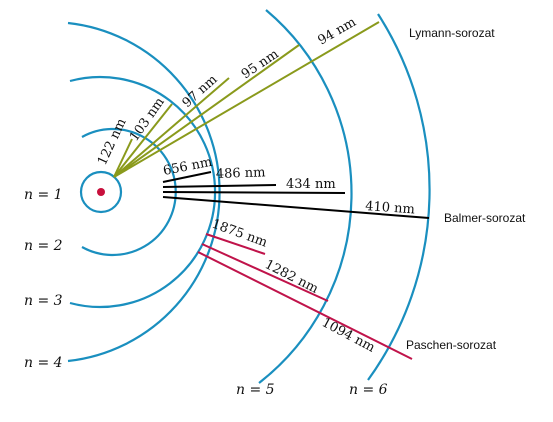  I want to click on level-label-n1: n = 1, so click(43, 195).